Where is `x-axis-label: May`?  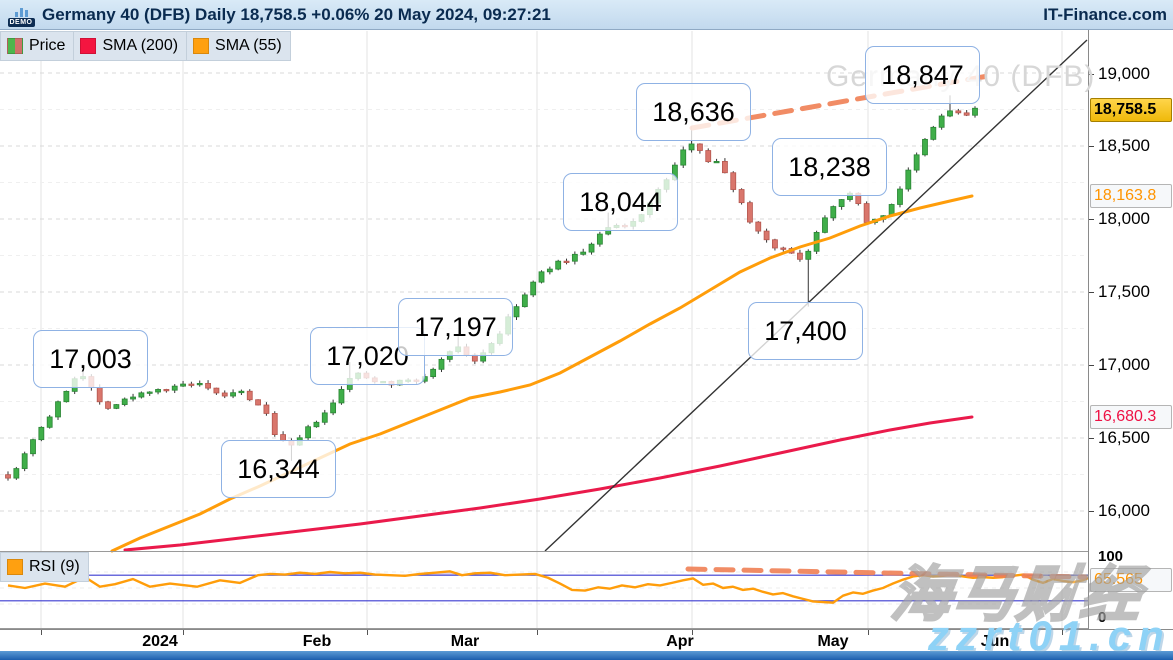
x-axis-label: May is located at coordinates (833, 641).